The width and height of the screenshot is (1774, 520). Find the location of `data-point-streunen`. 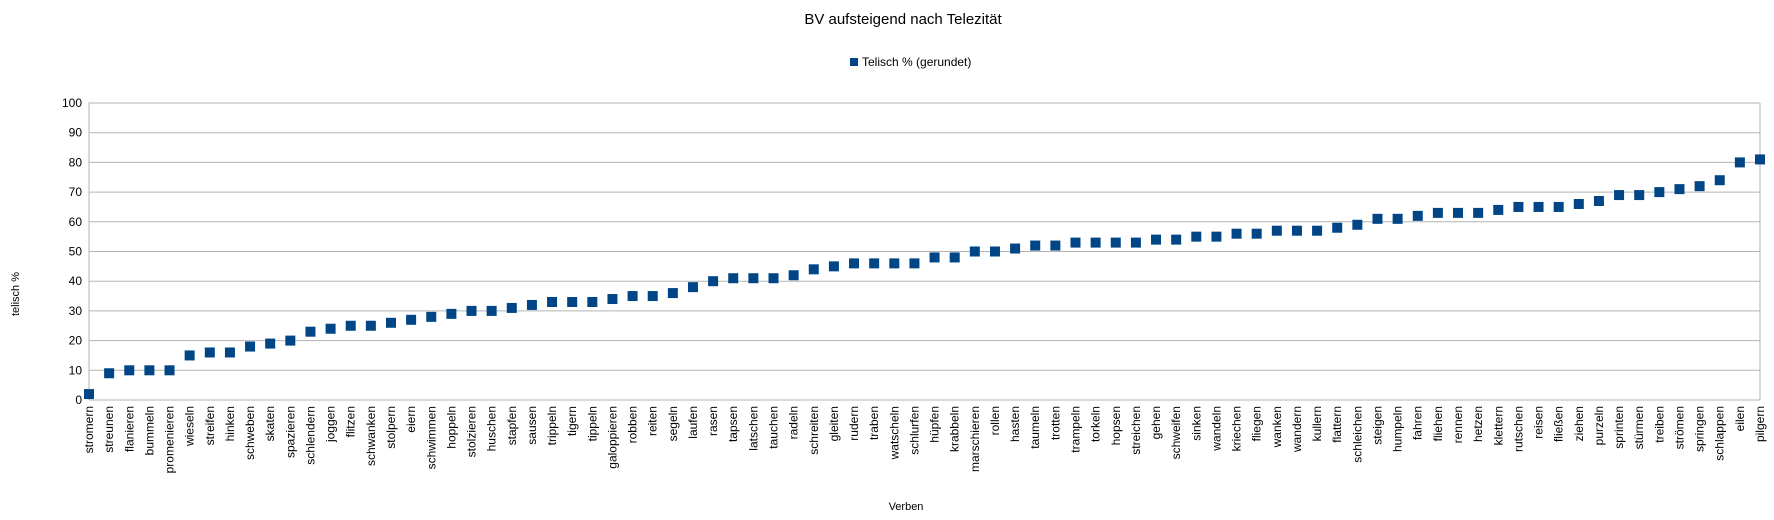

data-point-streunen is located at coordinates (109, 373).